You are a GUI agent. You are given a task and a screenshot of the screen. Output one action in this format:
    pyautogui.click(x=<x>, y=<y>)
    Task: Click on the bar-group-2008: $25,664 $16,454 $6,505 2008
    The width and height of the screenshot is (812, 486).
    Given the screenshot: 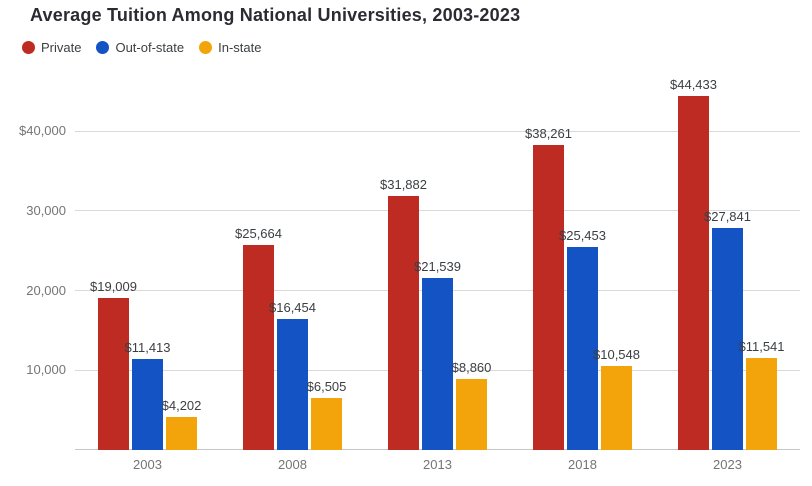 What is the action you would take?
    pyautogui.click(x=292, y=301)
    